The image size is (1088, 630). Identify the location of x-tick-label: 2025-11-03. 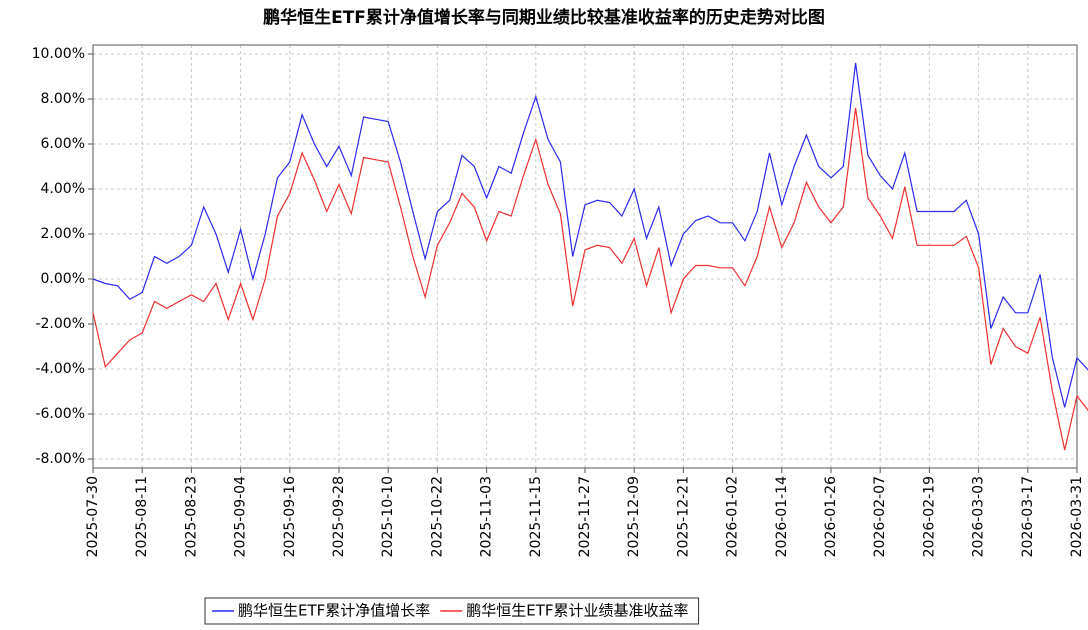
(487, 516).